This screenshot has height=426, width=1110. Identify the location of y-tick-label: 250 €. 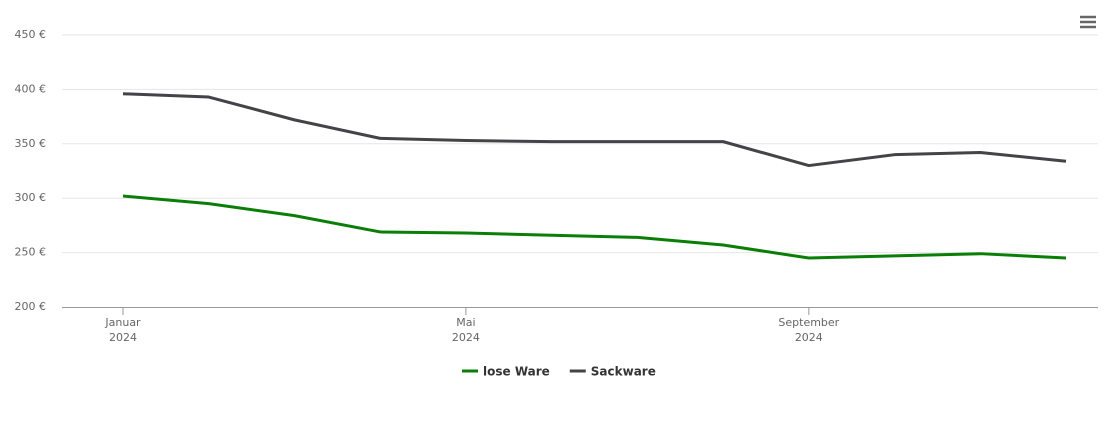
(31, 252).